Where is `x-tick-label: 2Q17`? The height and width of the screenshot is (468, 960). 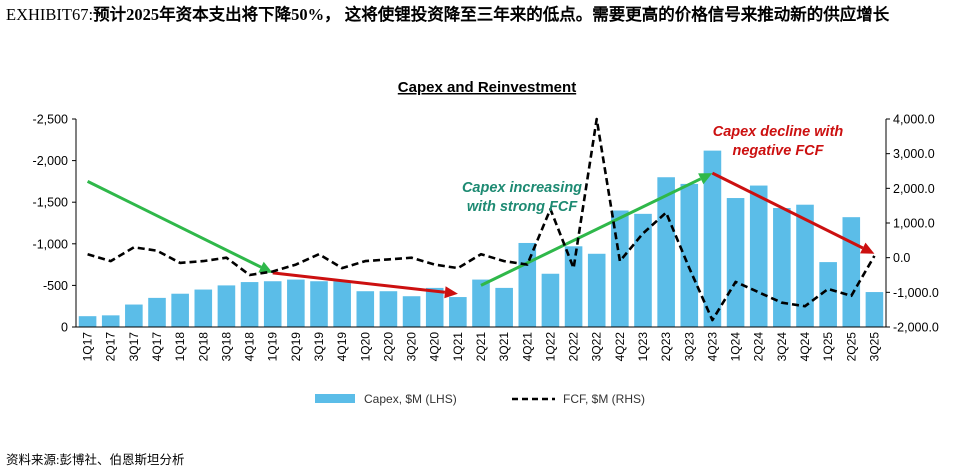 x-tick-label: 2Q17 is located at coordinates (111, 347).